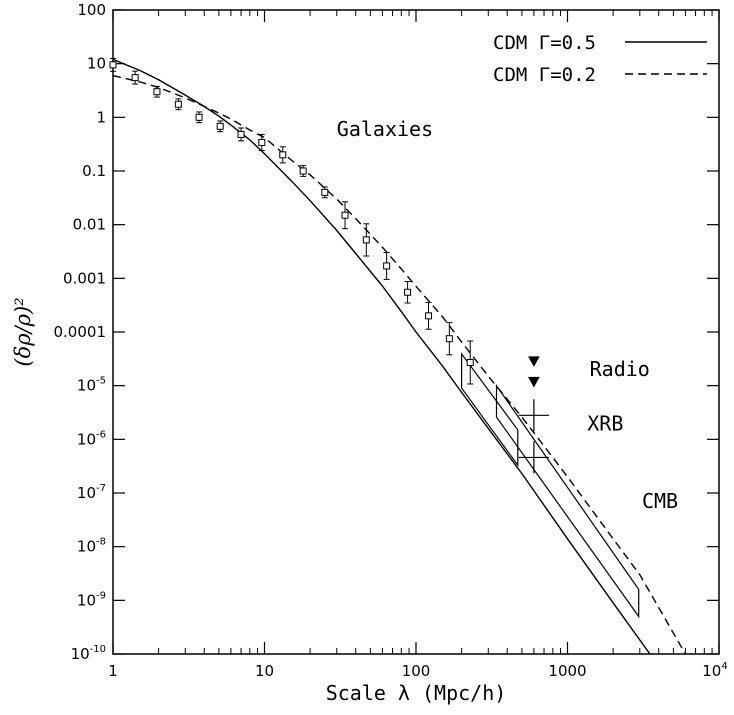 The width and height of the screenshot is (734, 715). Describe the element at coordinates (80, 332) in the screenshot. I see `y-tick-label: 0.0001` at that location.